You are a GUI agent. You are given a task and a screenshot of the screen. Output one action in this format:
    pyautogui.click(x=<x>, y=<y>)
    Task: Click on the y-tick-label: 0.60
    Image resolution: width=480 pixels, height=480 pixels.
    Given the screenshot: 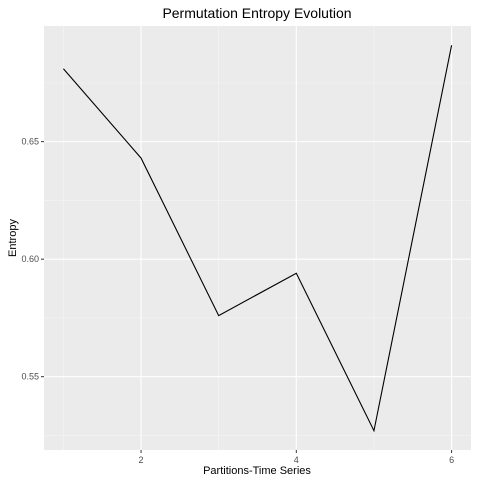 What is the action you would take?
    pyautogui.click(x=30, y=259)
    